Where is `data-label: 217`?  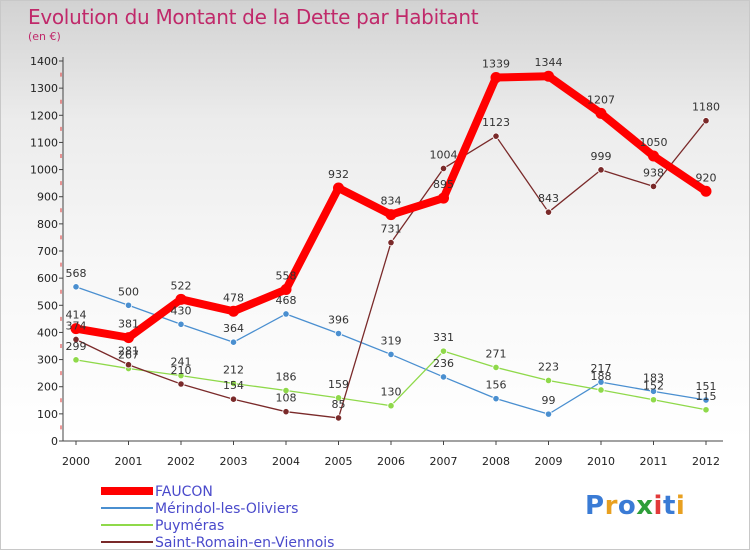 data-label: 217 is located at coordinates (601, 368).